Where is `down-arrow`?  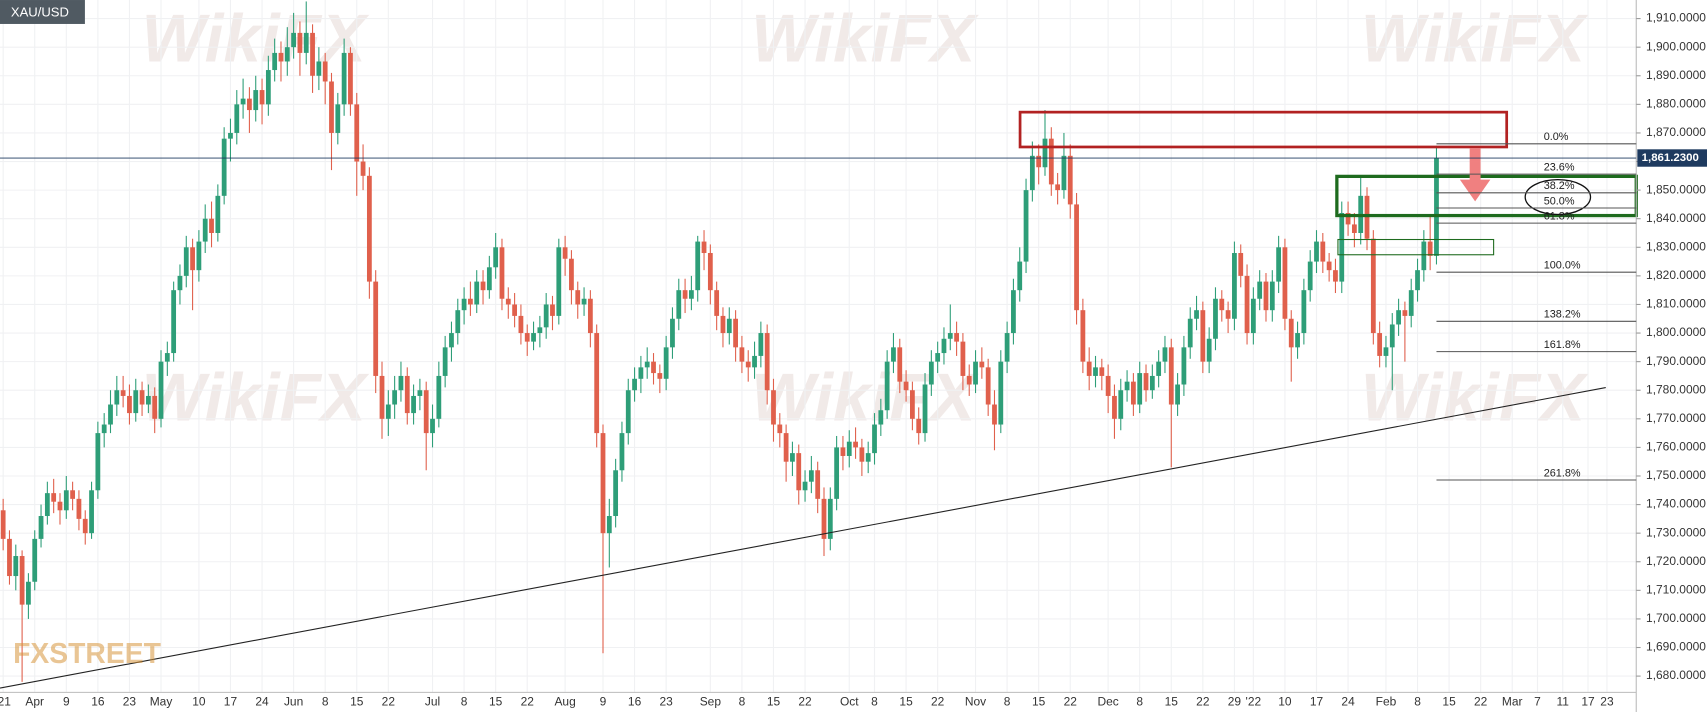 down-arrow is located at coordinates (1475, 175).